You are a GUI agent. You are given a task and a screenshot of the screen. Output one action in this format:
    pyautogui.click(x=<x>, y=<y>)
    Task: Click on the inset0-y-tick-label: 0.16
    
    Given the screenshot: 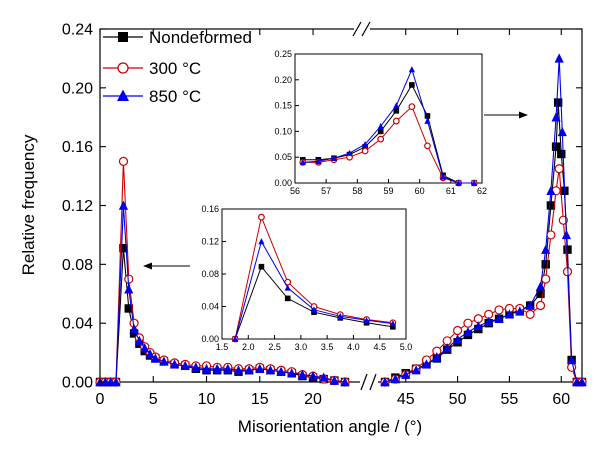 What is the action you would take?
    pyautogui.click(x=210, y=209)
    